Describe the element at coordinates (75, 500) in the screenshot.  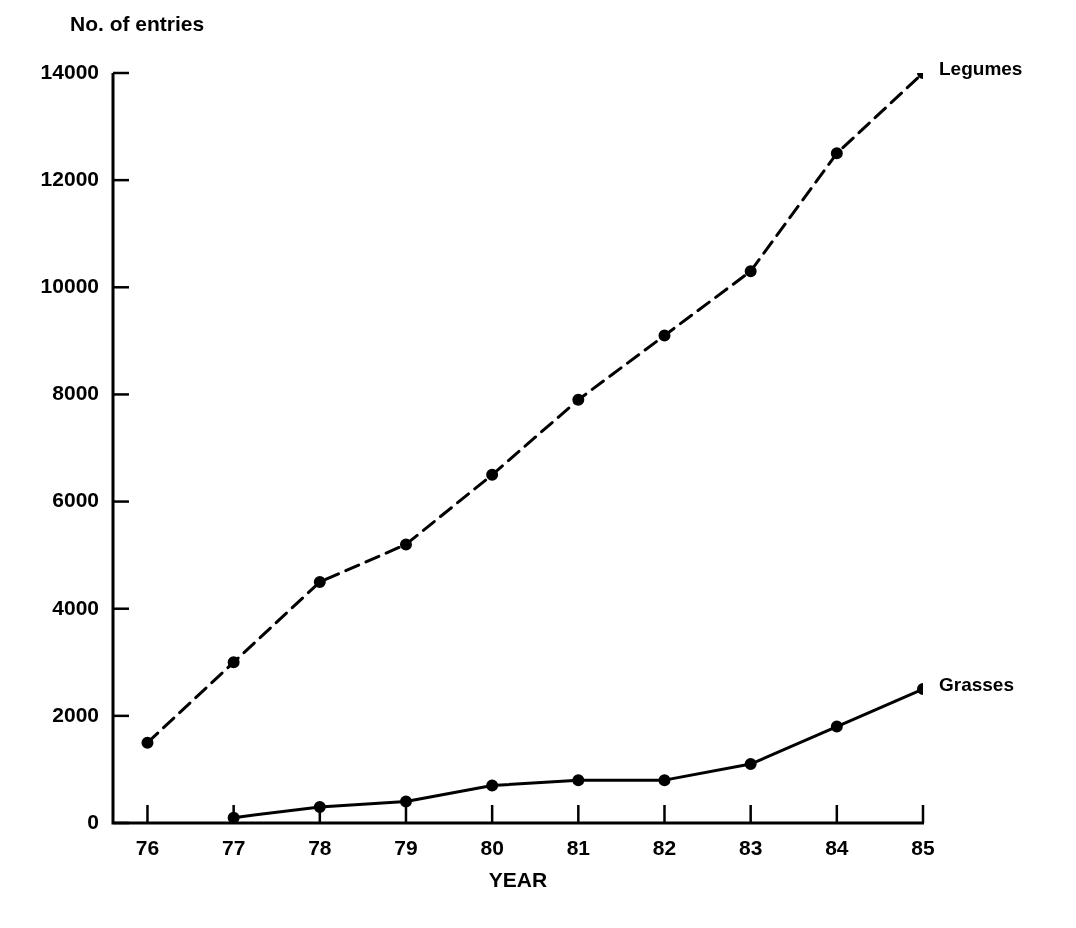
I see `y-tick-label: 6000` at that location.